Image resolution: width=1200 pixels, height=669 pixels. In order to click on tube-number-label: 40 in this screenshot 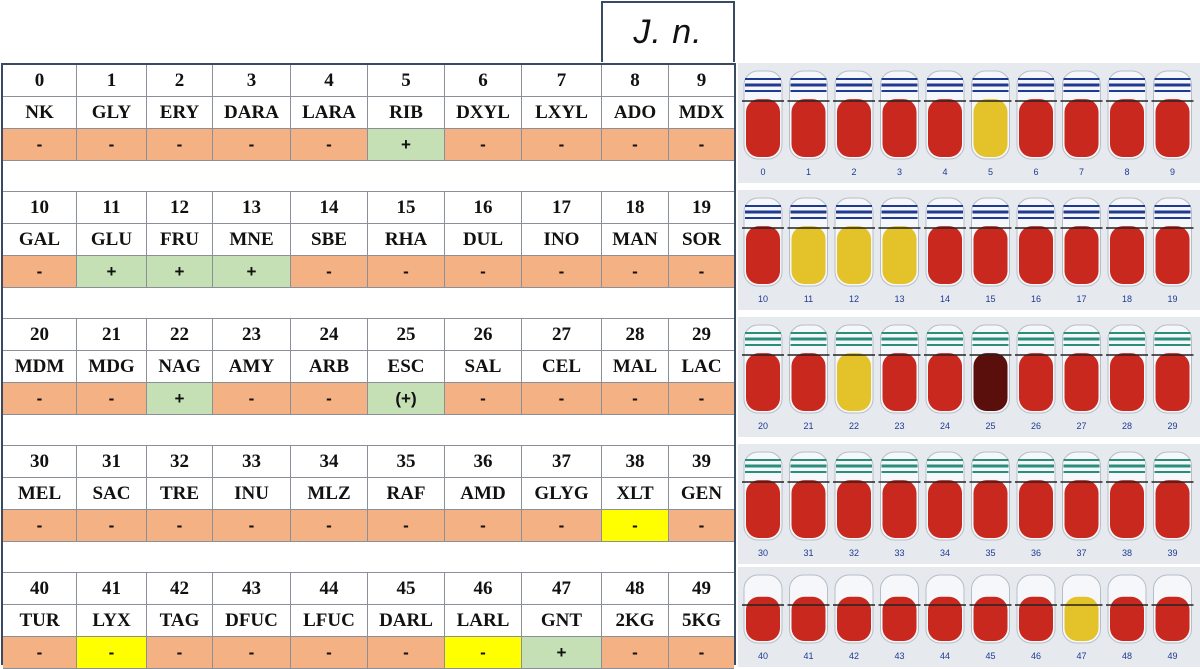, I will do `click(763, 656)`.